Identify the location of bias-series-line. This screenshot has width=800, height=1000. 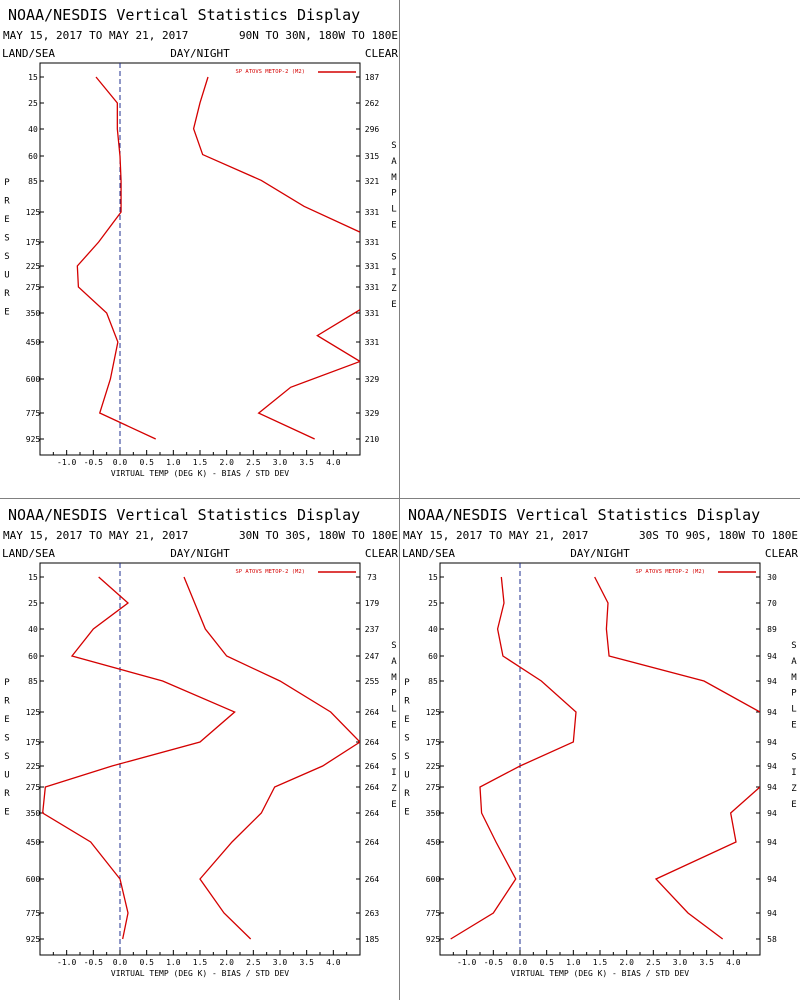
(138, 758).